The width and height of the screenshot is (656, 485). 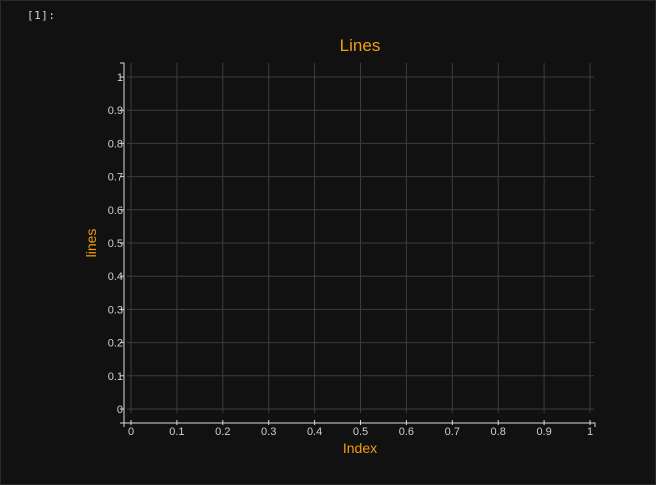 I want to click on chart-title: Lines, so click(x=360, y=45).